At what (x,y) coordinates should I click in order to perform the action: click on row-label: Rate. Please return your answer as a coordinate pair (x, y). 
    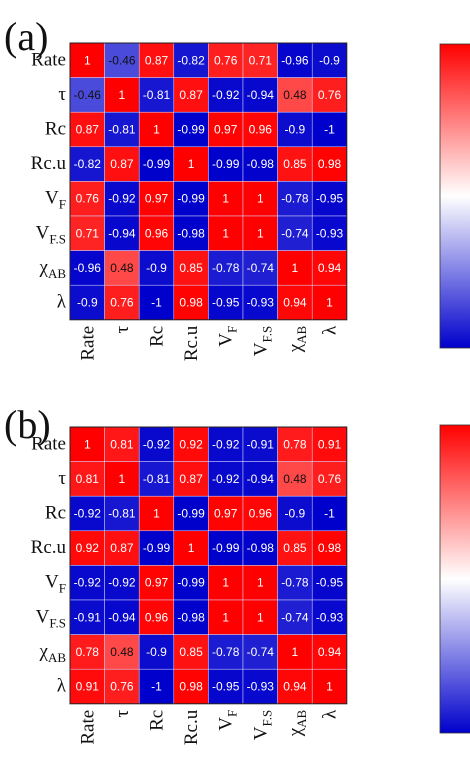
    Looking at the image, I should click on (48, 59).